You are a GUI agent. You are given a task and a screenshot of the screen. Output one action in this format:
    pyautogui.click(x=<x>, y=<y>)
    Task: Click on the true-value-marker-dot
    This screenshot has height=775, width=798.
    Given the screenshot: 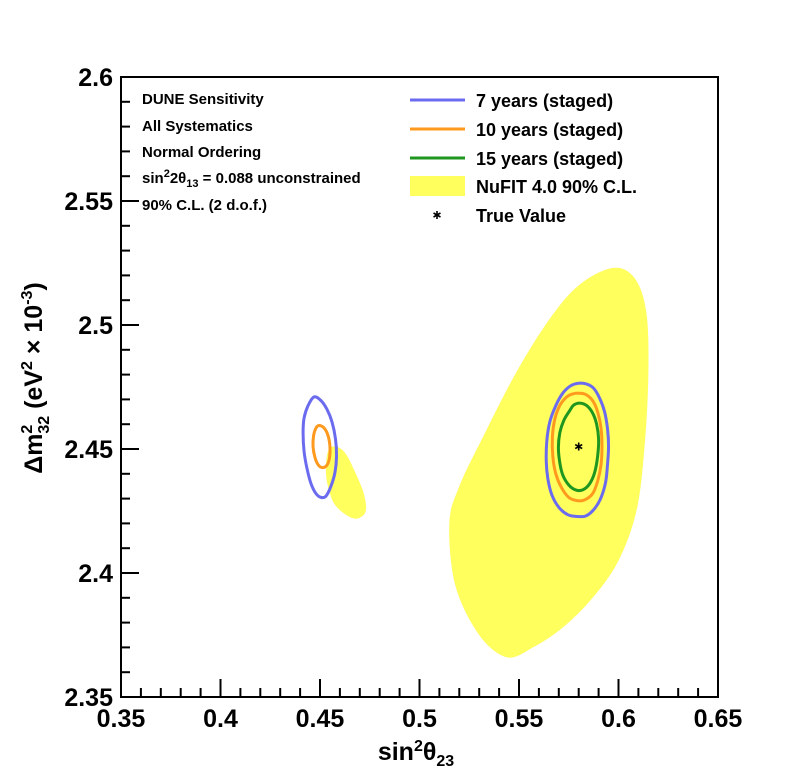 What is the action you would take?
    pyautogui.click(x=579, y=446)
    